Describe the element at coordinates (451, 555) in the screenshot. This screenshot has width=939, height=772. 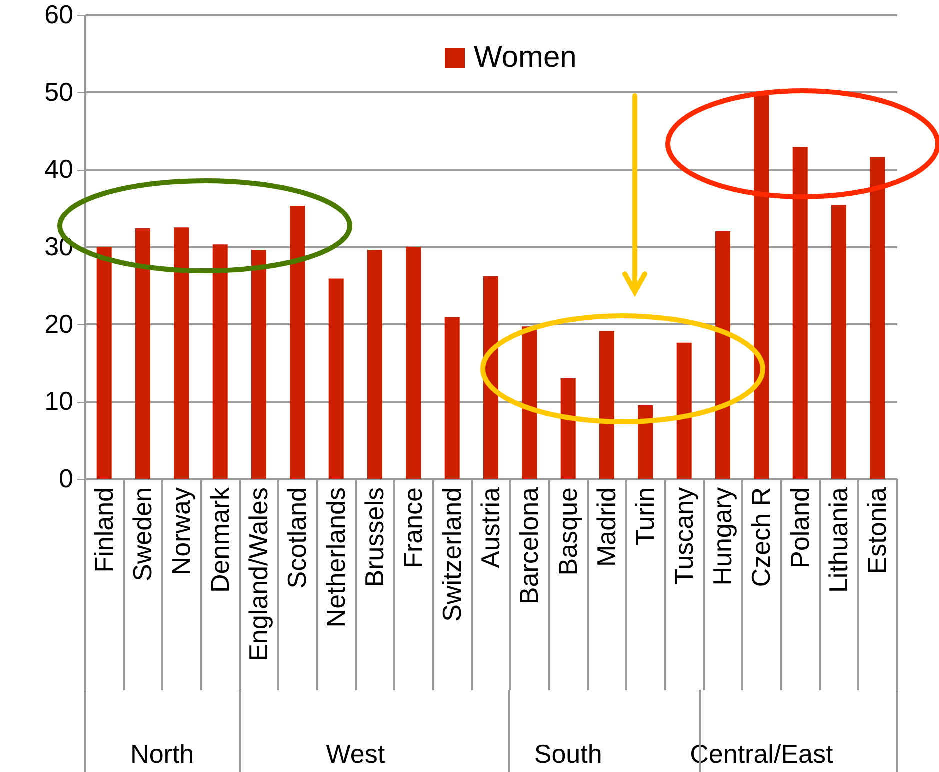
I see `x-tick-label: Switzerland` at that location.